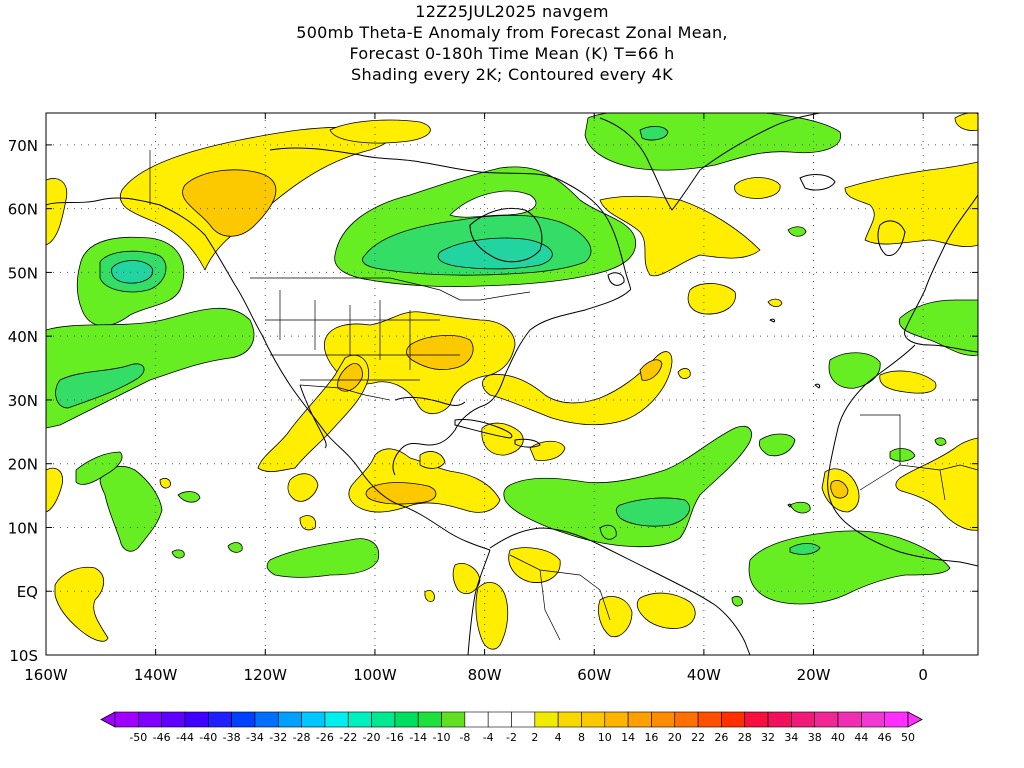  What do you see at coordinates (348, 737) in the screenshot?
I see `colorbar-label: -22` at bounding box center [348, 737].